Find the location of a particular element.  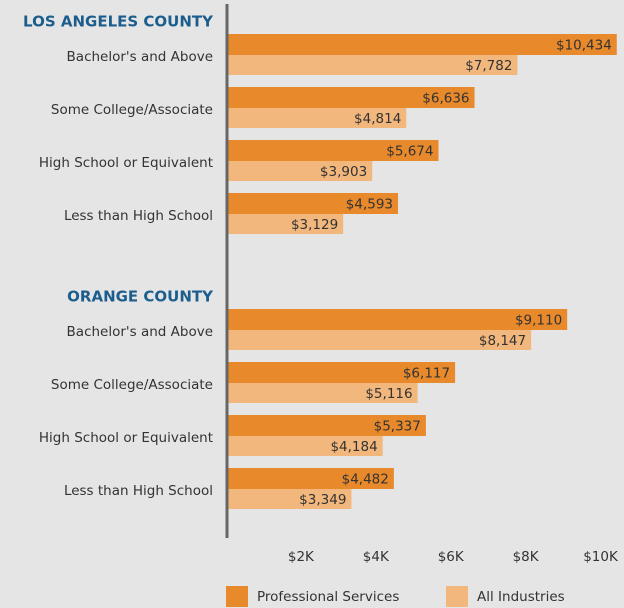

value-label: $4,814 is located at coordinates (377, 119).